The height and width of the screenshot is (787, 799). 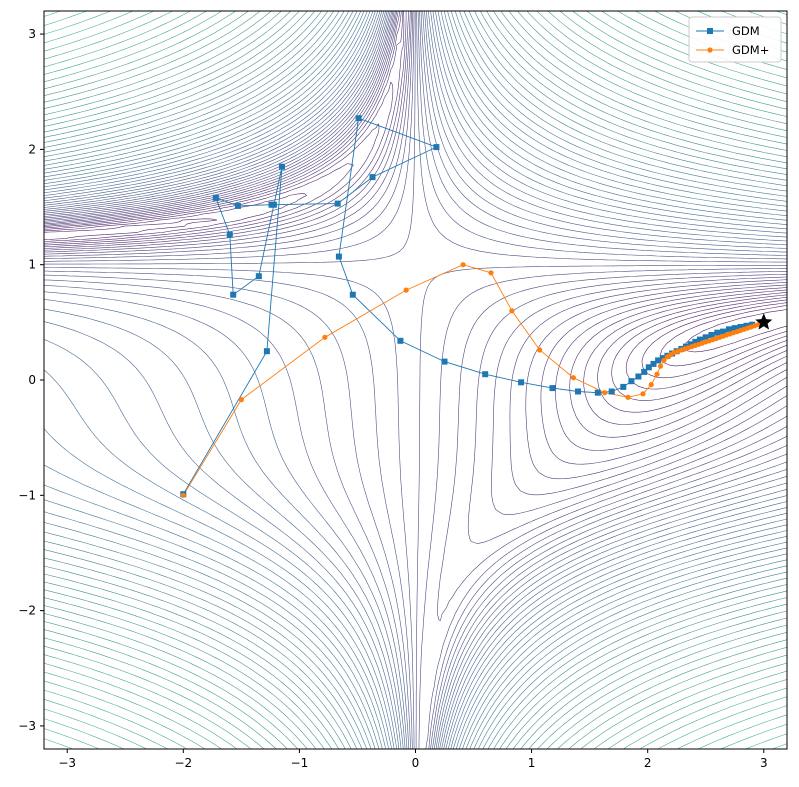 I want to click on legend: GDM GDM+, so click(x=735, y=39).